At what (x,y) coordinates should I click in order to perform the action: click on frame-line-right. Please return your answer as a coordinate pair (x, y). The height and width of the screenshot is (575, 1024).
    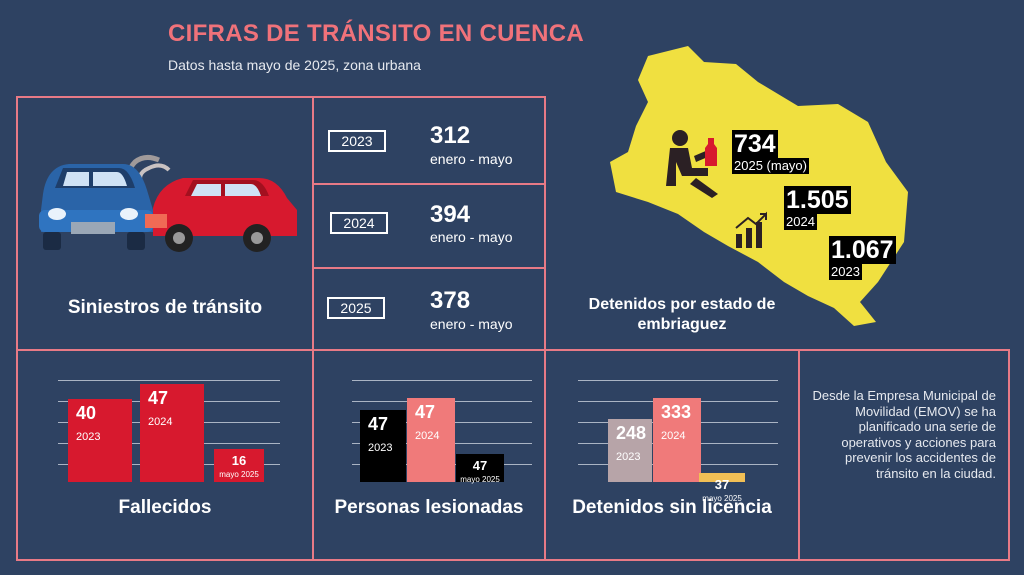
    Looking at the image, I should click on (1009, 455).